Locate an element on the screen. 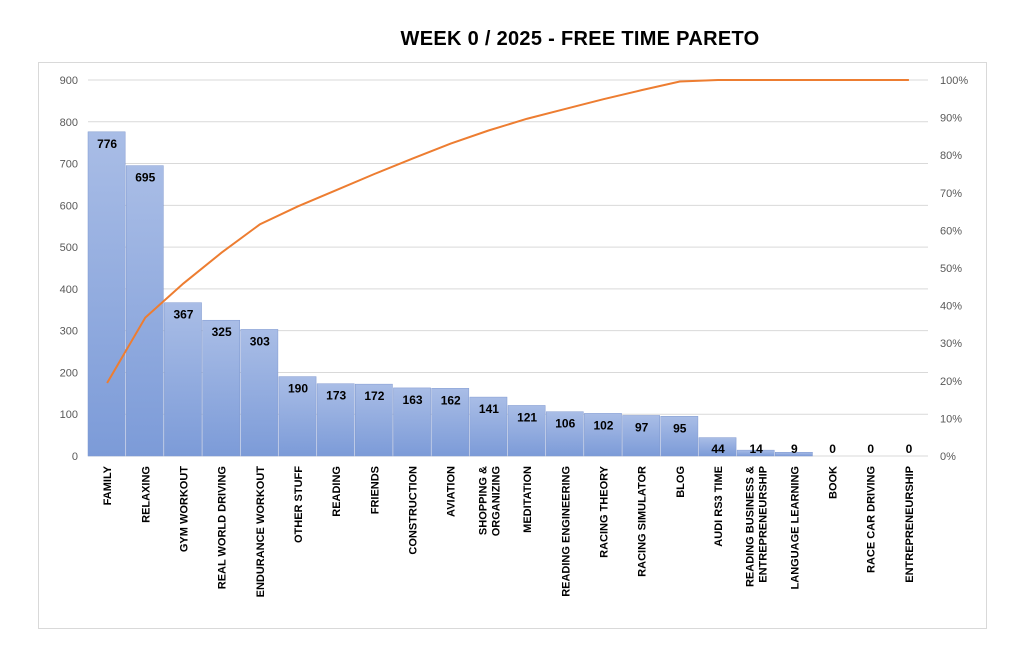  category-label: READING is located at coordinates (337, 491).